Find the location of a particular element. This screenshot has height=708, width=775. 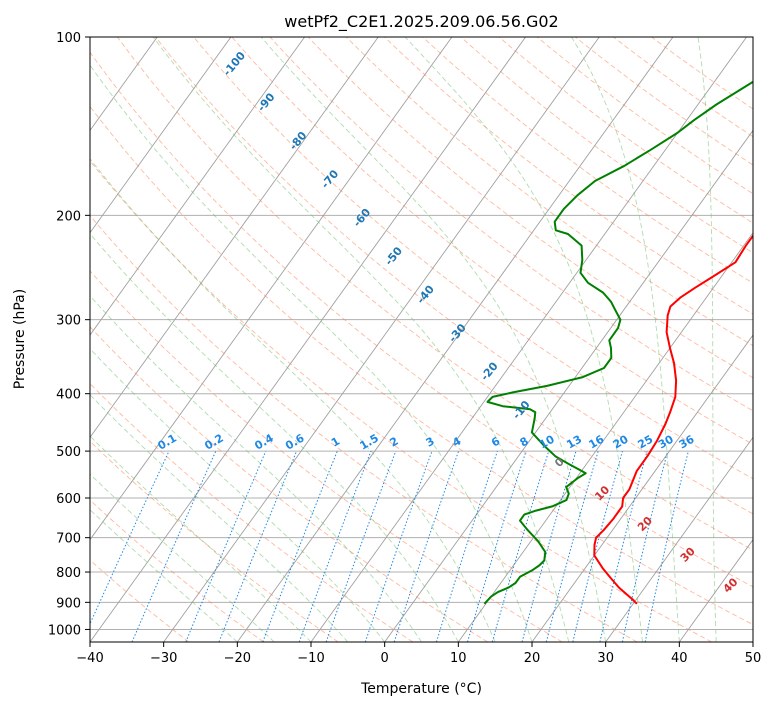

x-tick-label: 10 is located at coordinates (458, 658).